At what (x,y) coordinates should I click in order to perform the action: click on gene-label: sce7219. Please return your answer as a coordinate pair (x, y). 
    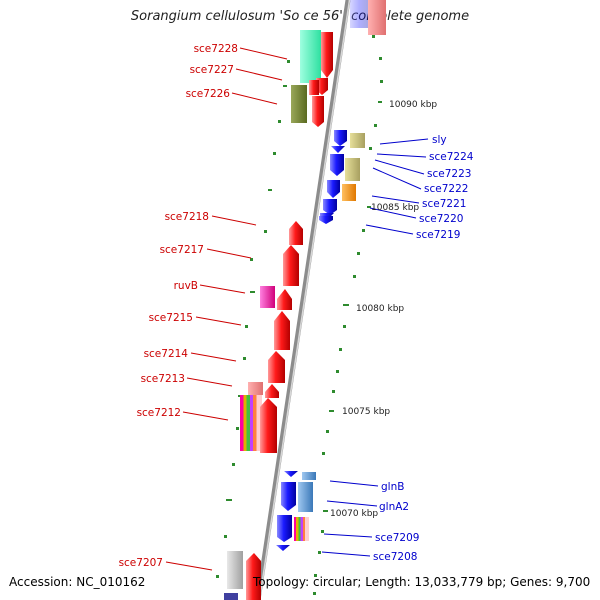
    Looking at the image, I should click on (438, 235).